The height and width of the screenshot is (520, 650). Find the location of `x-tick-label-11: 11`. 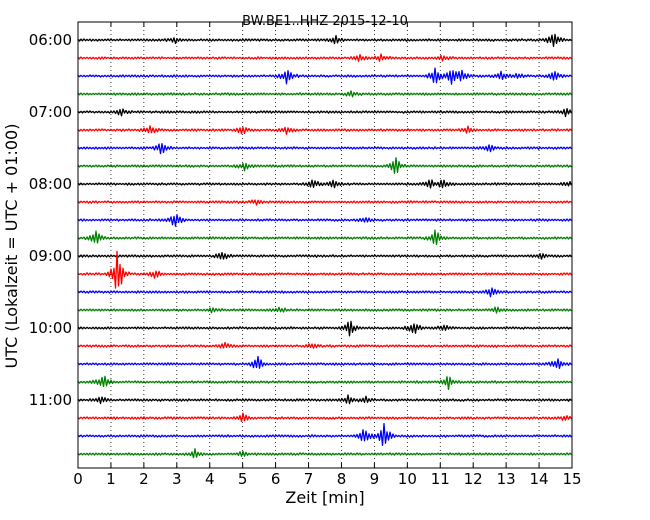

x-tick-label-11: 11 is located at coordinates (440, 479).